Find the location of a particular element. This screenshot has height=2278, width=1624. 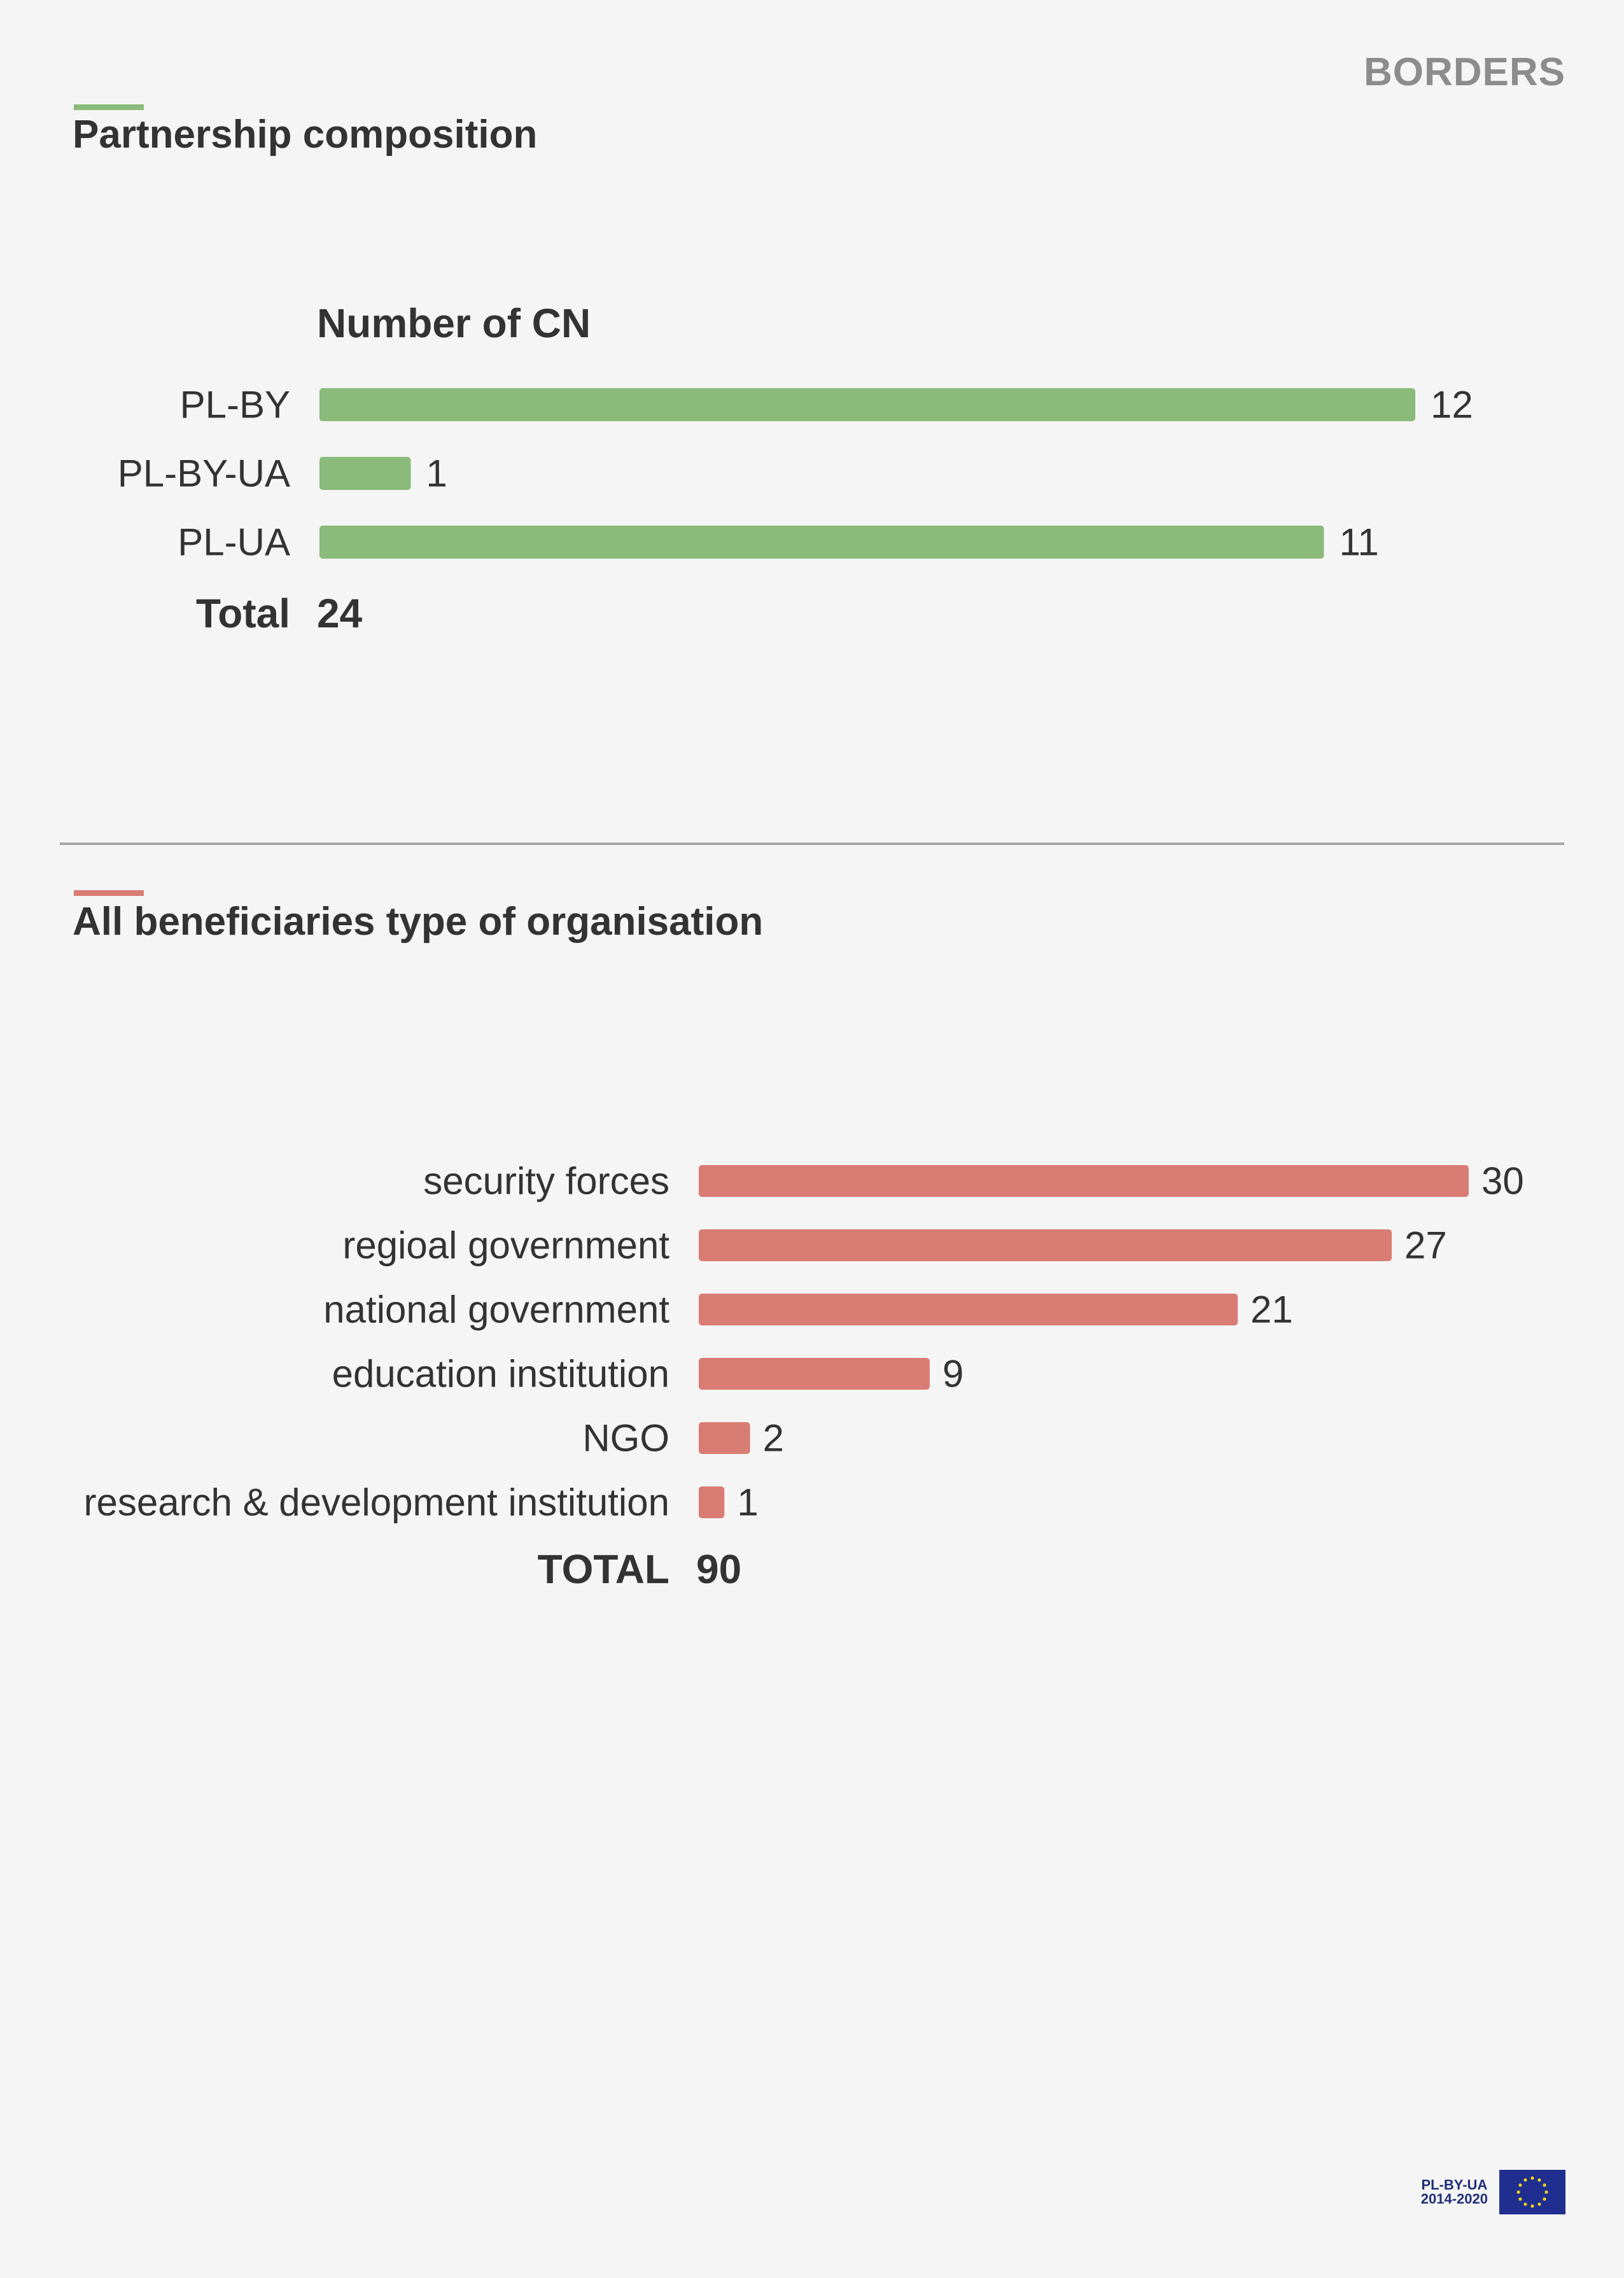

category-label: research & development institution is located at coordinates (376, 1502).